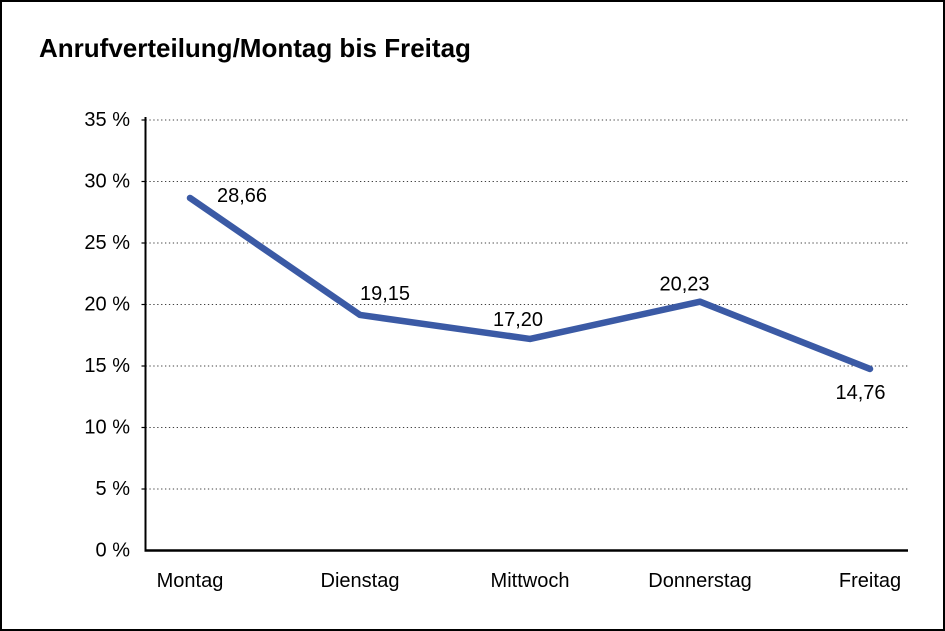 This screenshot has width=945, height=631. Describe the element at coordinates (107, 120) in the screenshot. I see `y-tick-label: 35 %` at that location.